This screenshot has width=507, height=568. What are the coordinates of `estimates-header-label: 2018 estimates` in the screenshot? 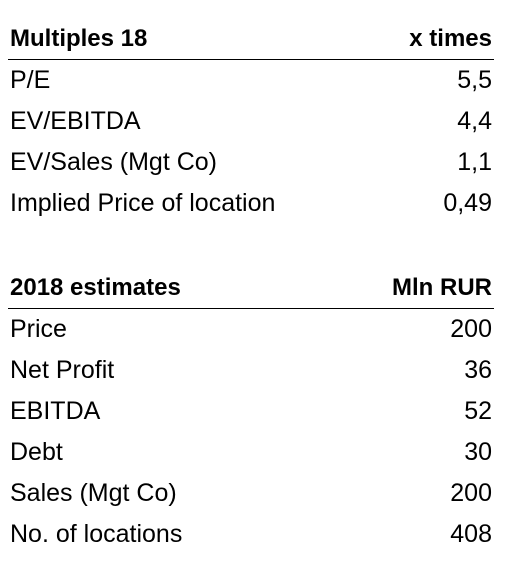 It's located at (129, 288).